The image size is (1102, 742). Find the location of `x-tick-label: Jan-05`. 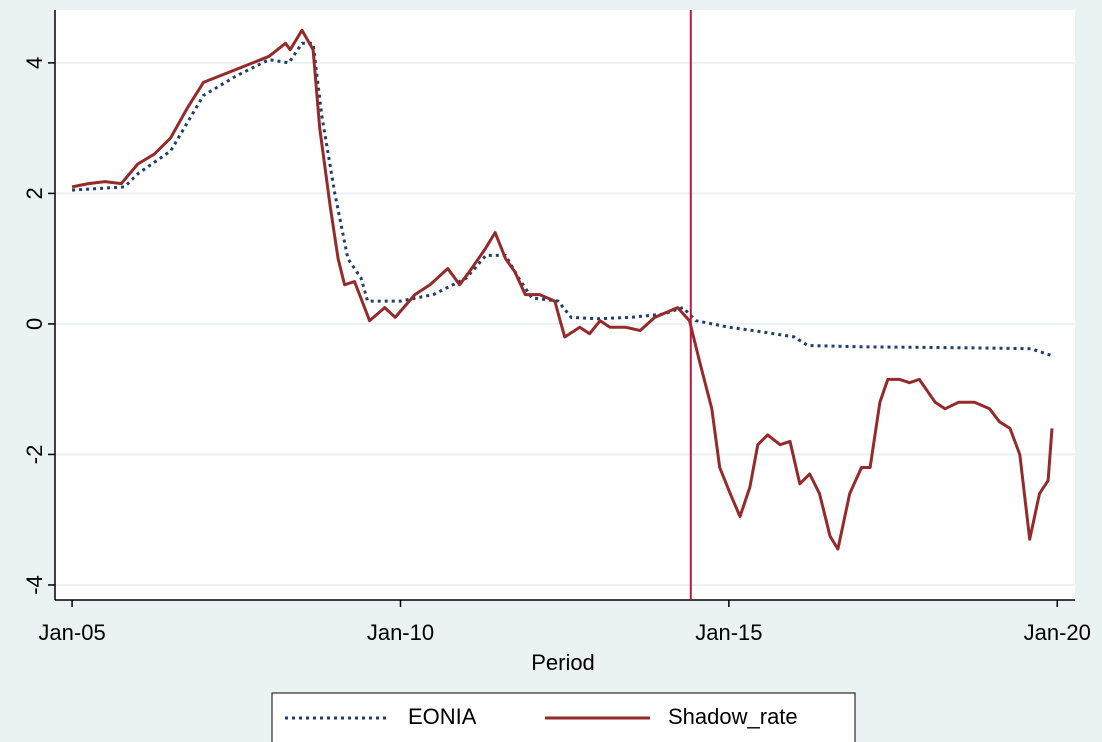

x-tick-label: Jan-05 is located at coordinates (71, 632).